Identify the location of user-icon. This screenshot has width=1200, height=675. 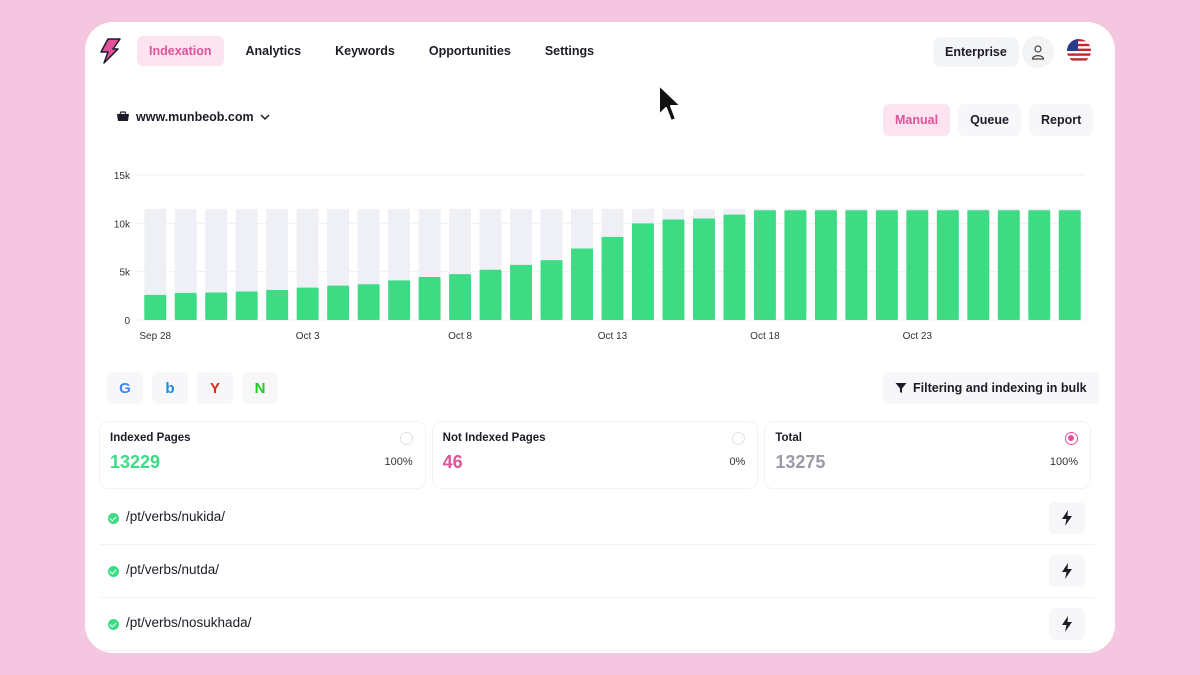
(1038, 52).